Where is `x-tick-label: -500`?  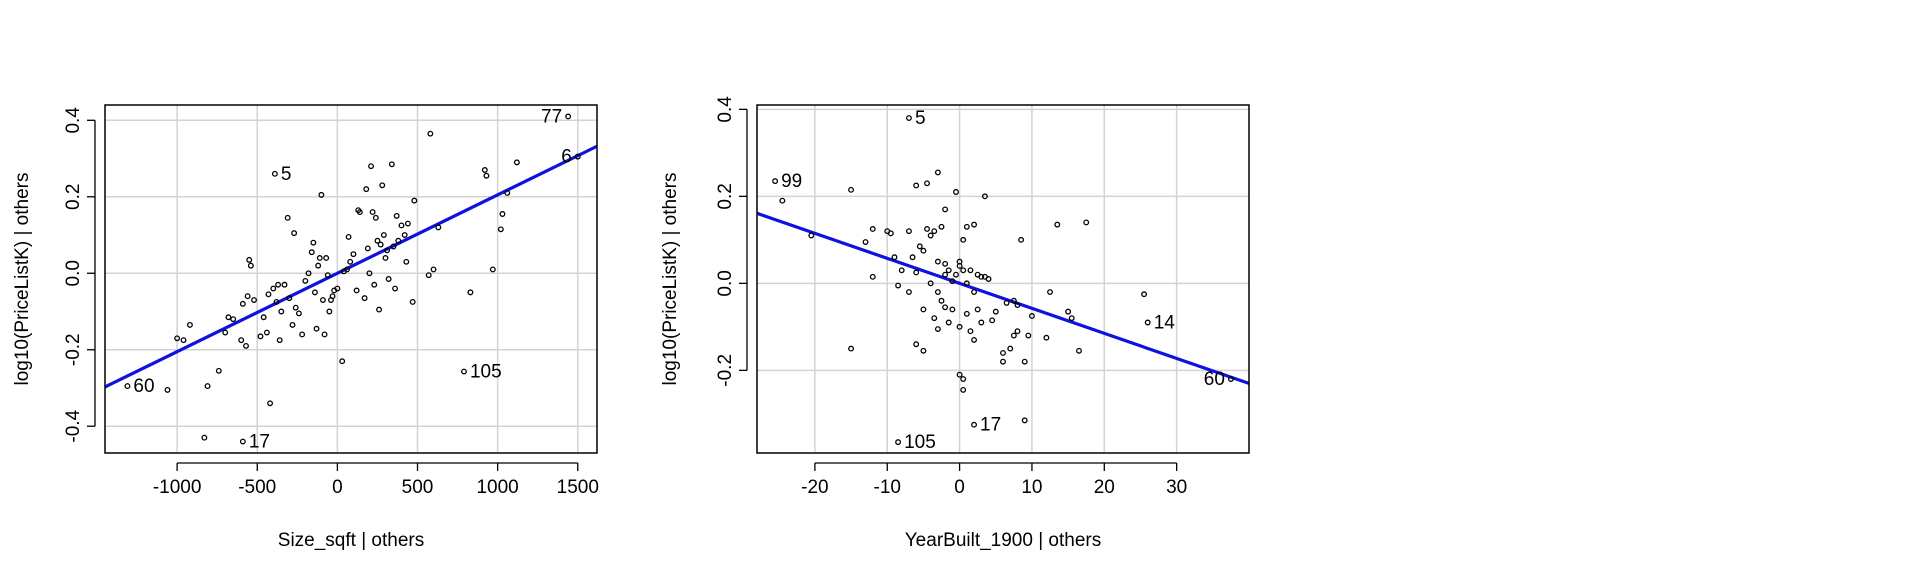
x-tick-label: -500 is located at coordinates (257, 487).